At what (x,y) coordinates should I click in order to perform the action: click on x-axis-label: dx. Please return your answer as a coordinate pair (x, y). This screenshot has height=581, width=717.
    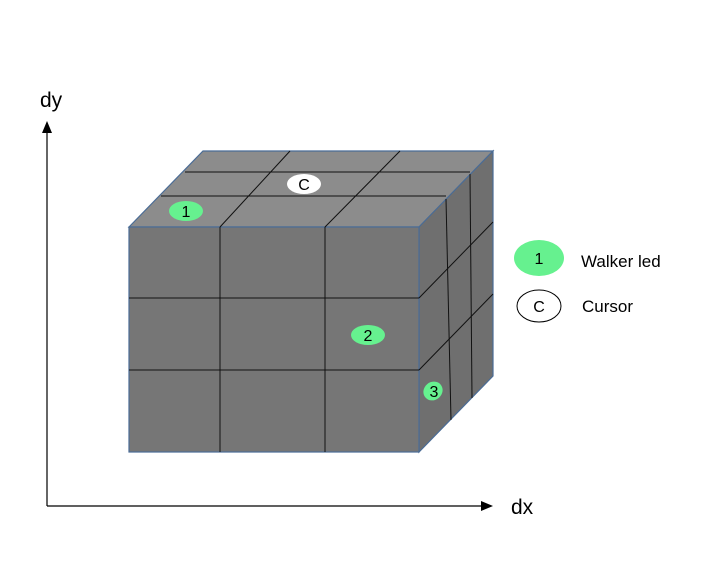
    Looking at the image, I should click on (522, 507).